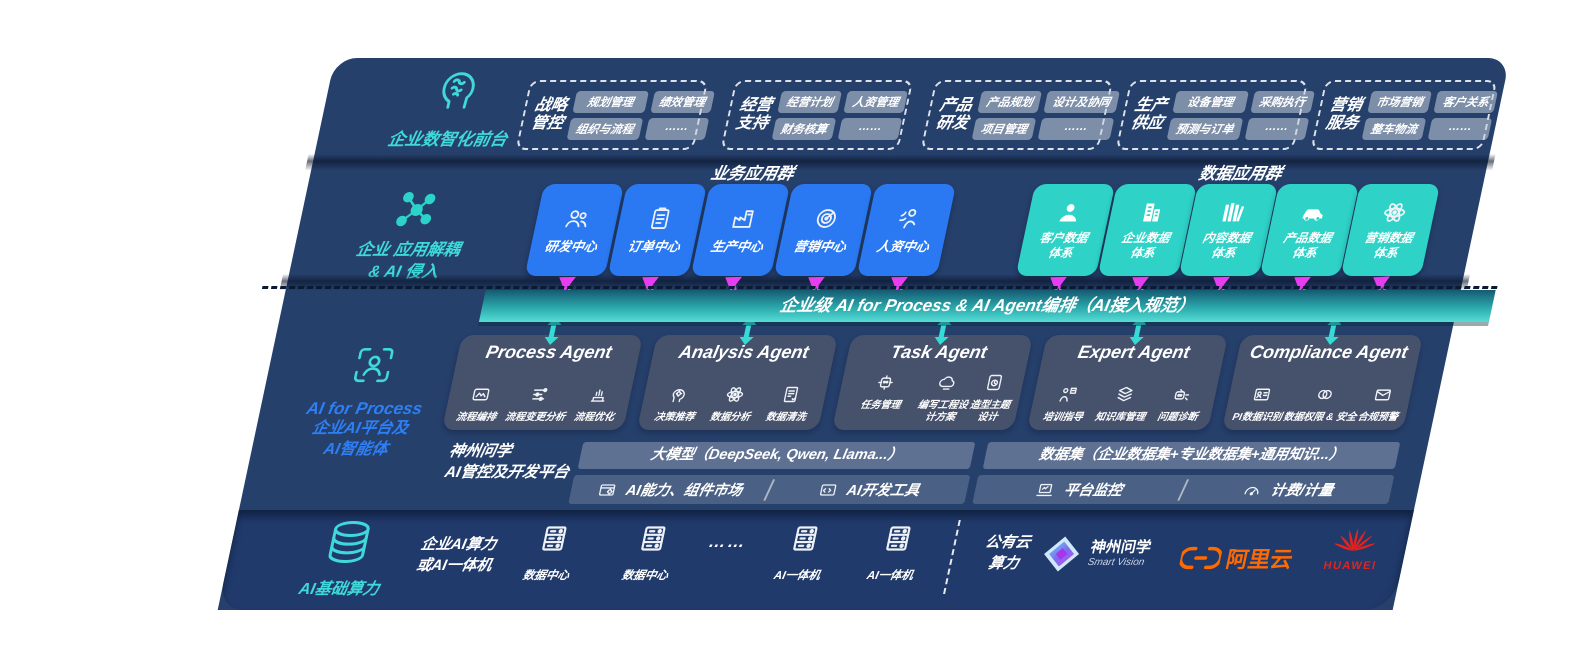  Describe the element at coordinates (944, 397) in the screenshot. I see `agent-capability: 编写工程设计方案` at that location.